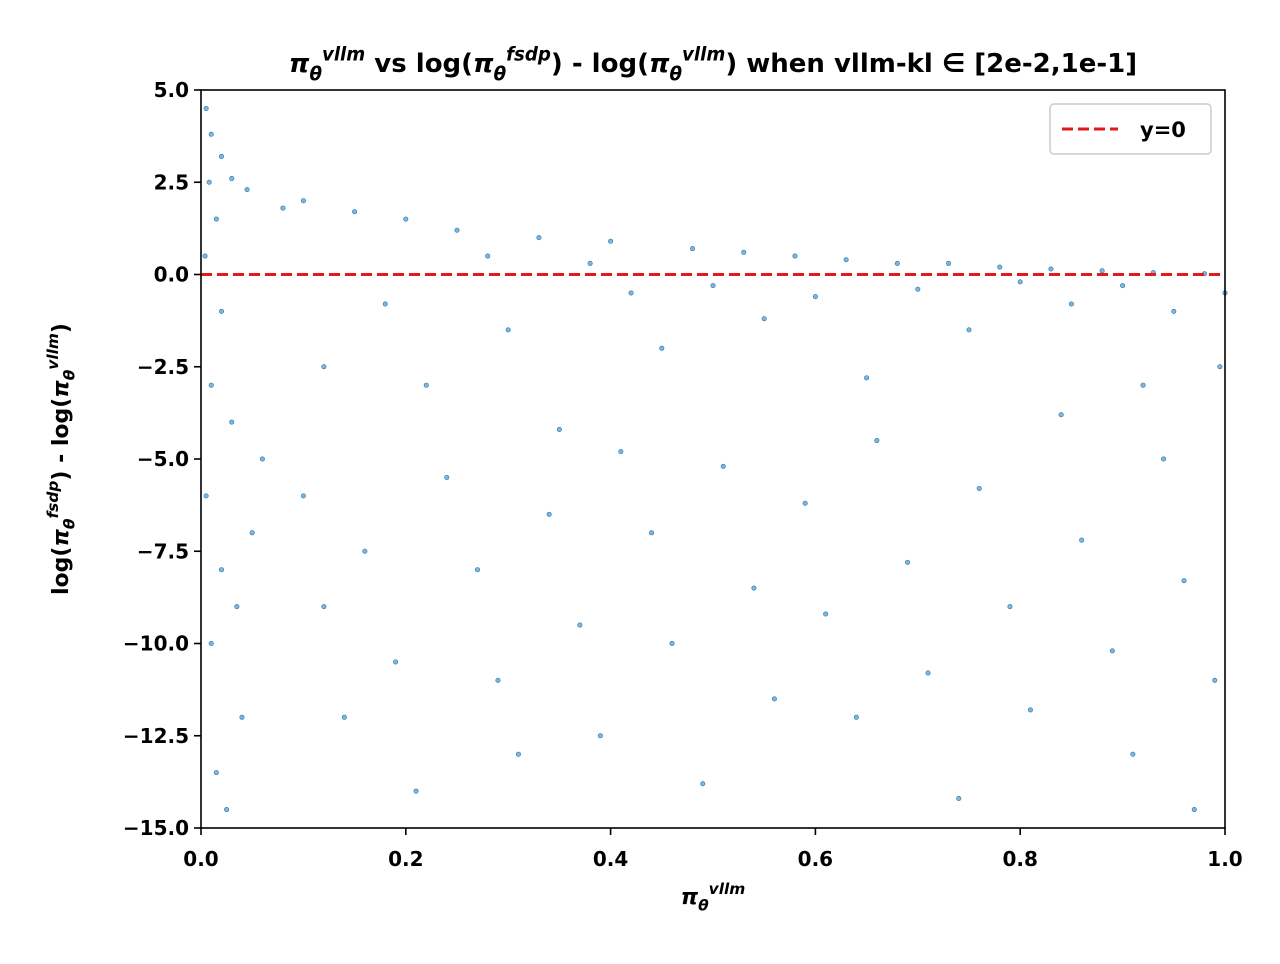 The height and width of the screenshot is (964, 1280). I want to click on y-tick-label: 5.0, so click(171, 90).